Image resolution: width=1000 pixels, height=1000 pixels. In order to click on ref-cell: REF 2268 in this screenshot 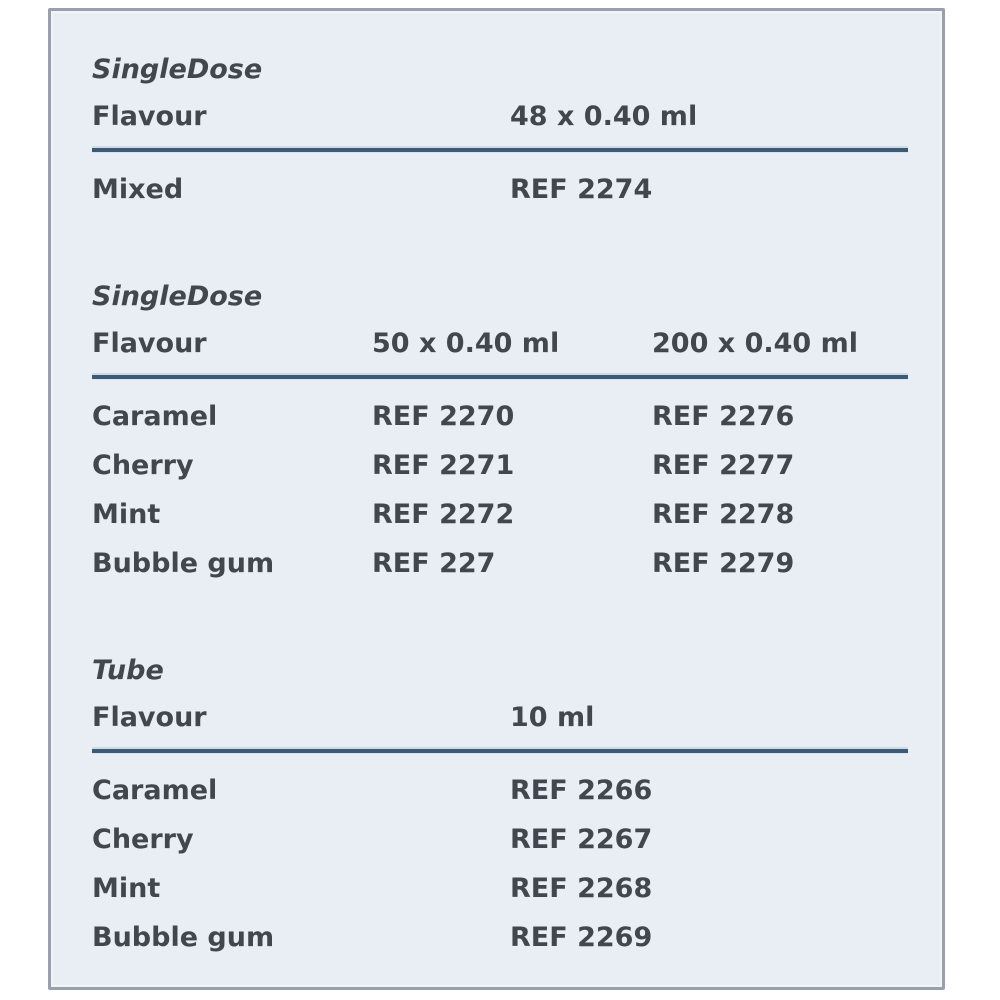, I will do `click(581, 888)`.